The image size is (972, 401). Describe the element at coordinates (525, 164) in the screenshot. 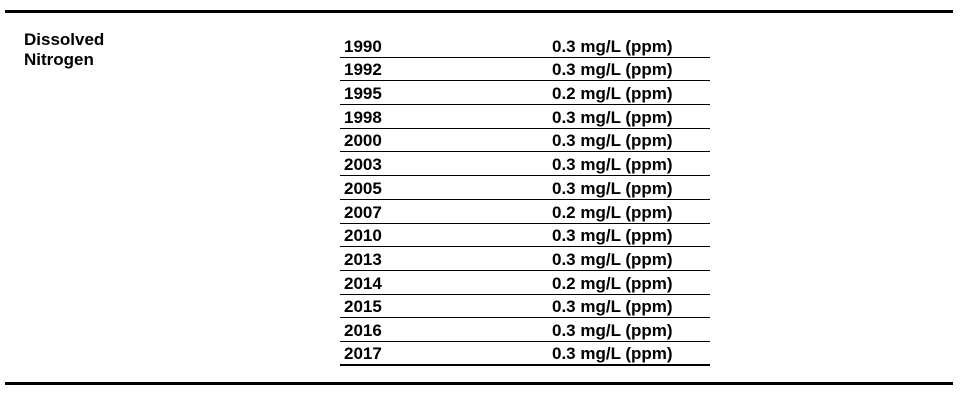

I see `table-row: 2003 0.3 mg/L (ppm)` at that location.